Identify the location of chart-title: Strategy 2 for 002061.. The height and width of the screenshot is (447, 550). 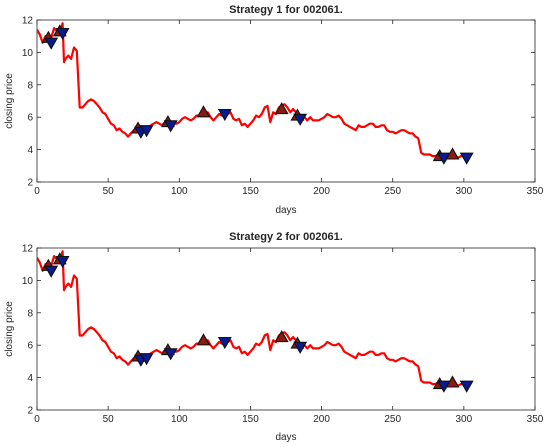
(286, 237).